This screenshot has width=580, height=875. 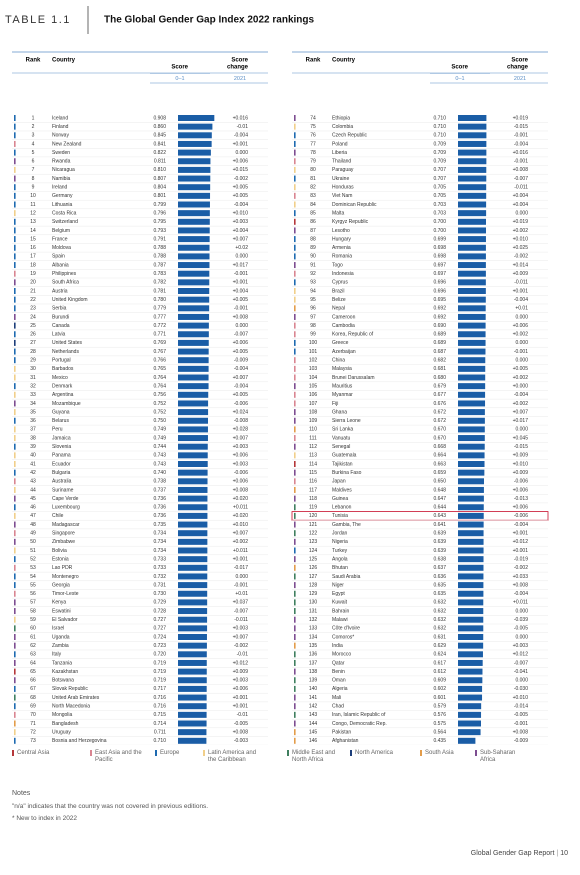 I want to click on rank: 130, so click(x=313, y=603).